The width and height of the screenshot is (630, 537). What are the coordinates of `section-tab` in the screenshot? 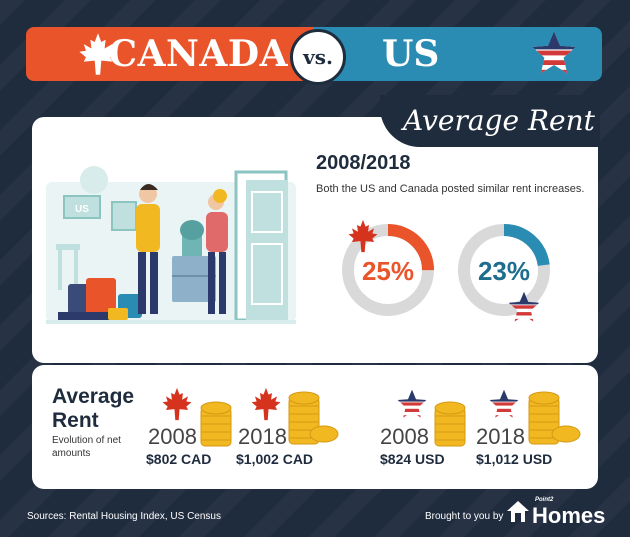 It's located at (490, 121).